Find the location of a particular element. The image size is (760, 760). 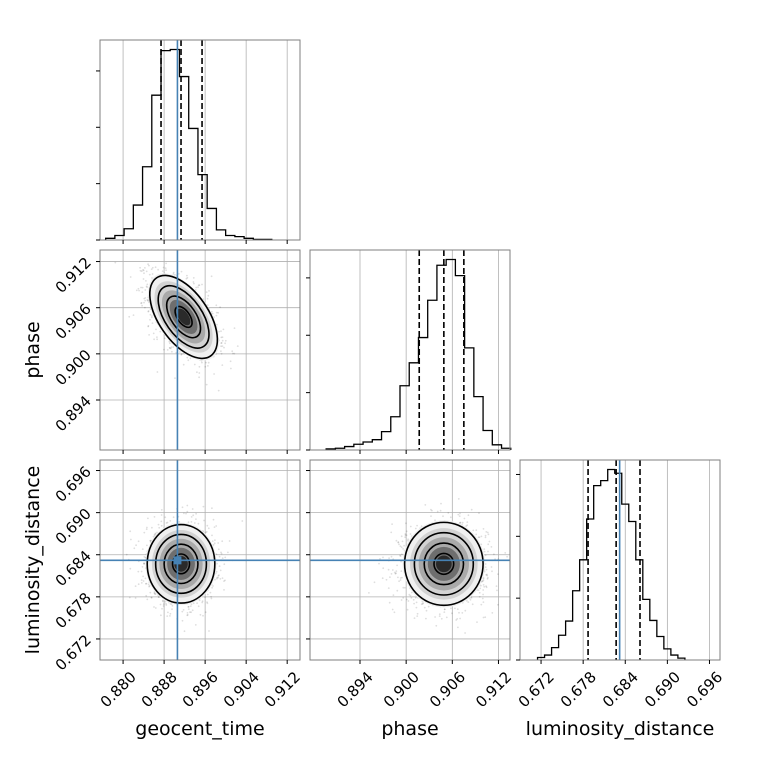

x-tick-label-luminosity-distance: 0.684 is located at coordinates (620, 689).